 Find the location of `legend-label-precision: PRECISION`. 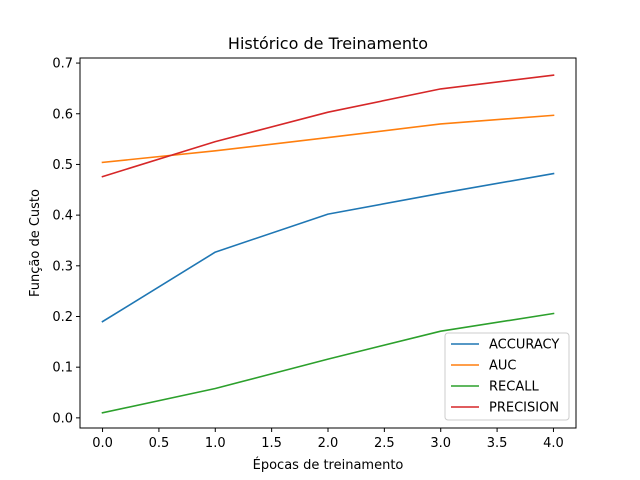

legend-label-precision: PRECISION is located at coordinates (524, 408).